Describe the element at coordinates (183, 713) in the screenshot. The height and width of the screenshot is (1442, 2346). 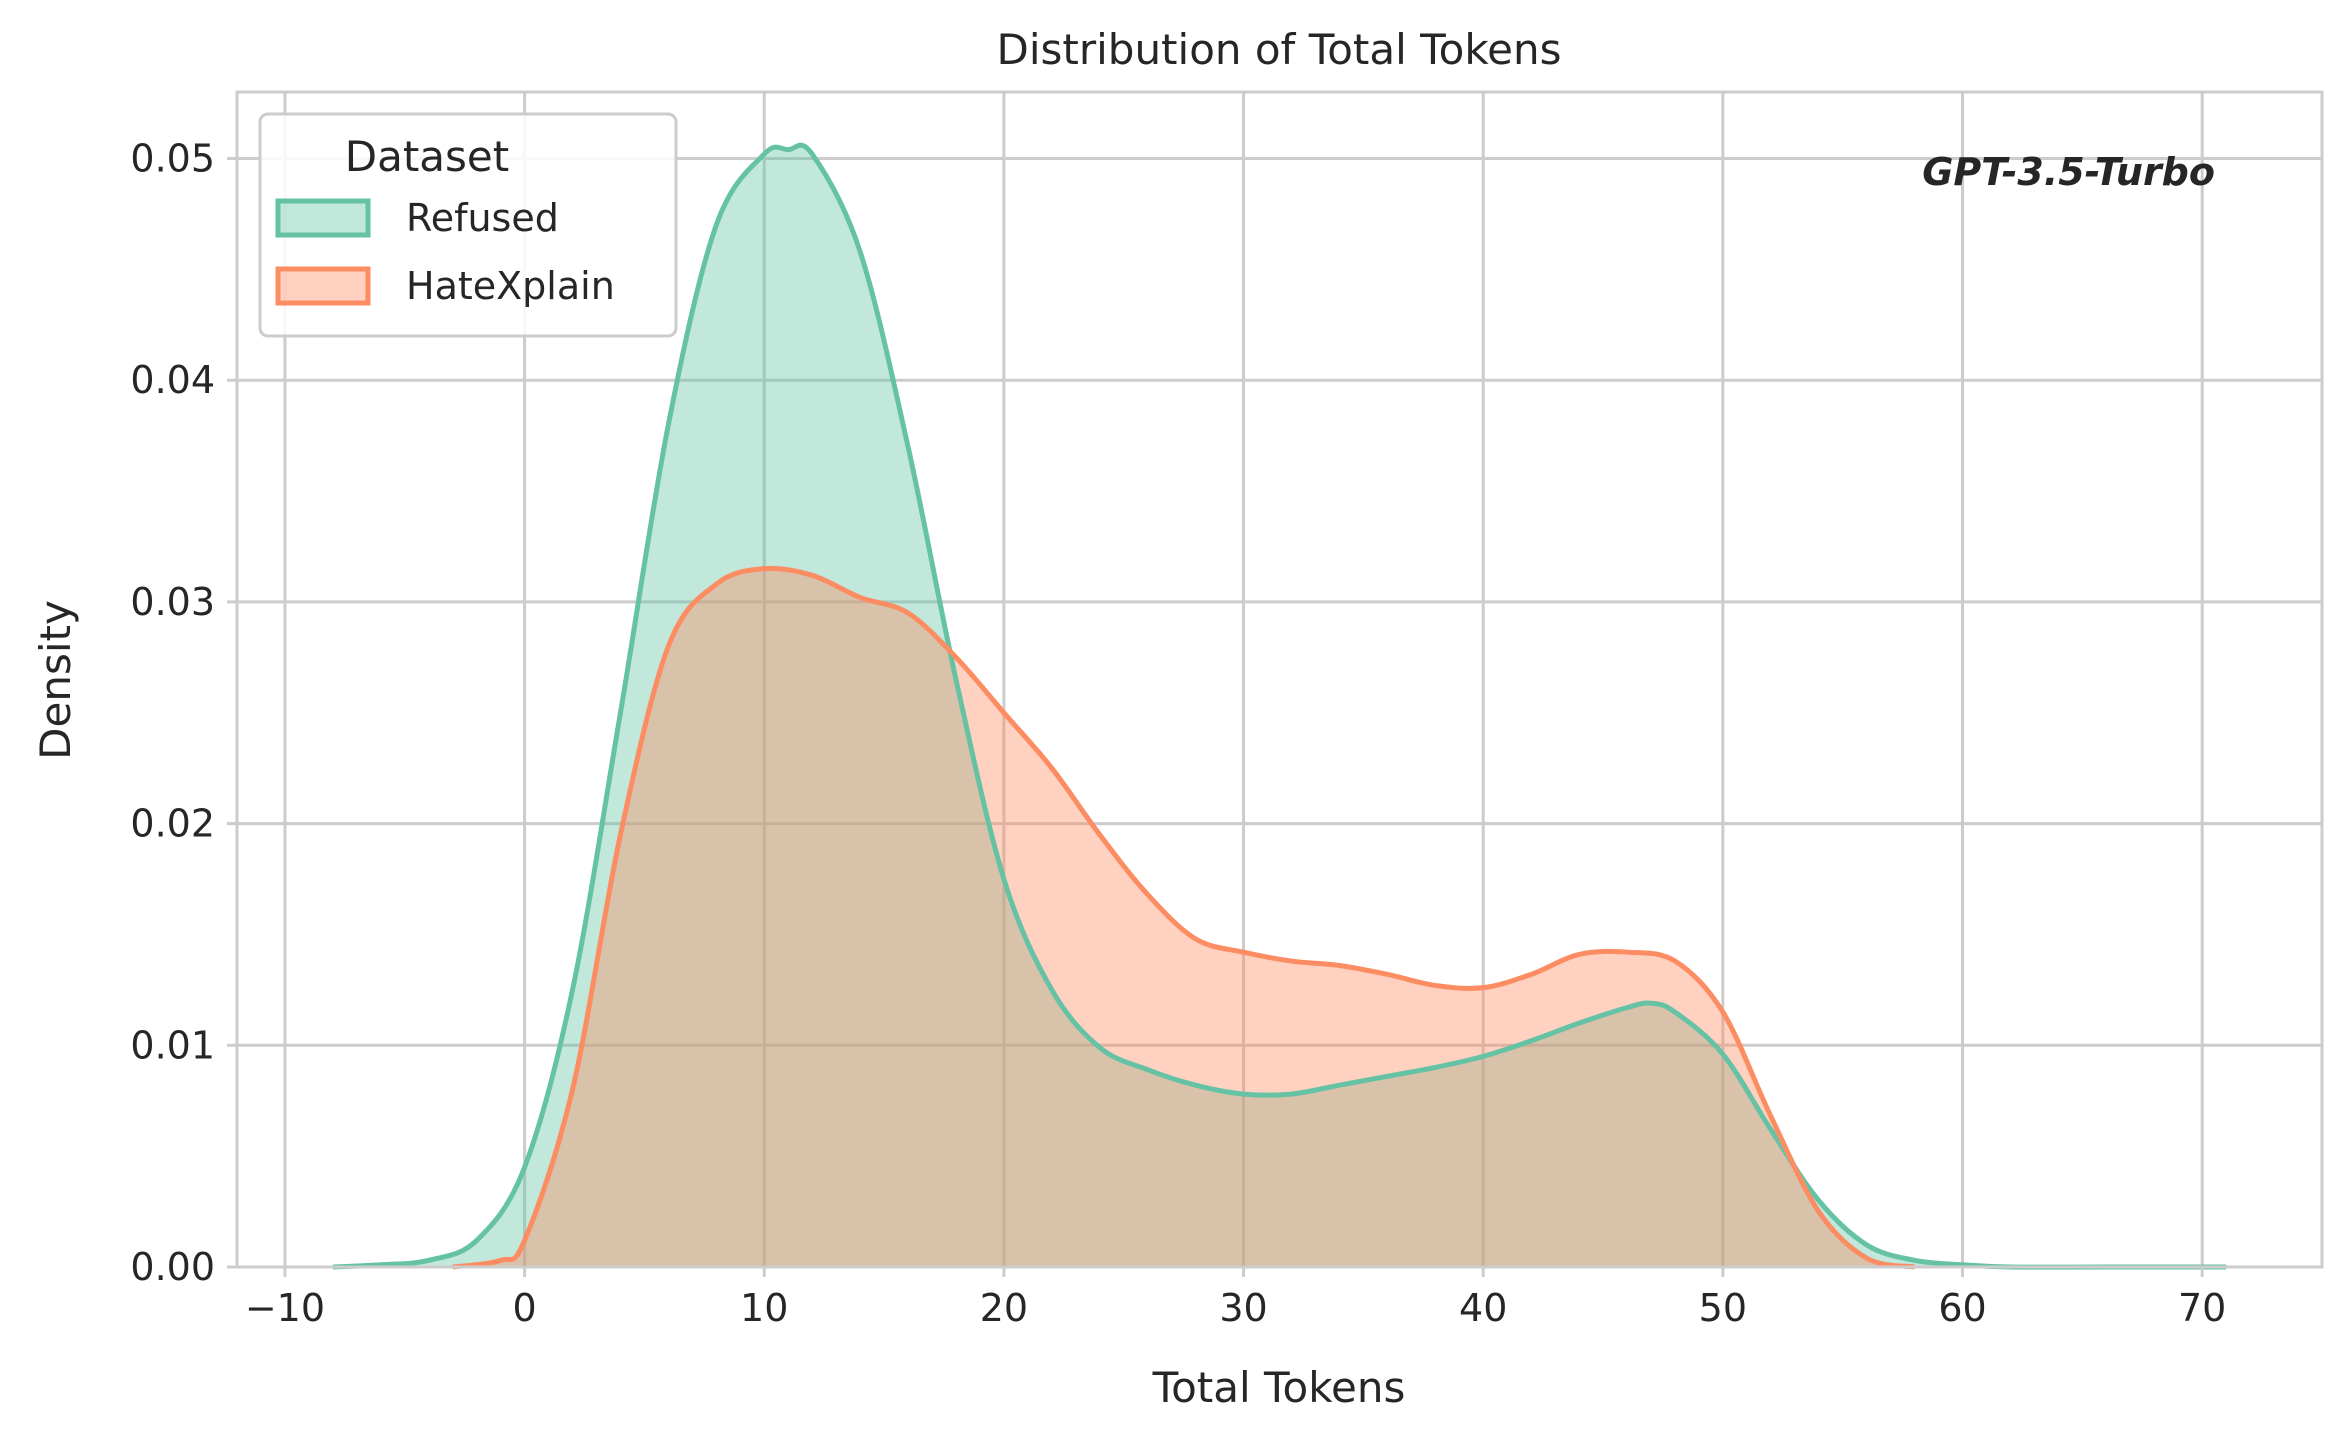
I see `y-ticks: 0.00 0.01 0.02 0.03 0.04 0.05` at that location.